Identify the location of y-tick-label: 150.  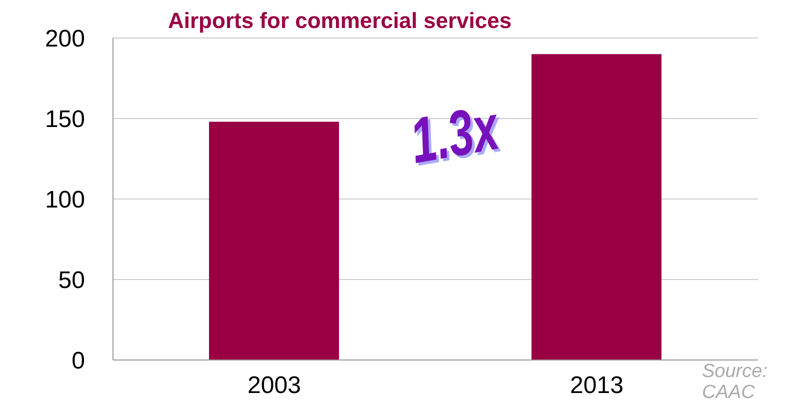
(64, 120).